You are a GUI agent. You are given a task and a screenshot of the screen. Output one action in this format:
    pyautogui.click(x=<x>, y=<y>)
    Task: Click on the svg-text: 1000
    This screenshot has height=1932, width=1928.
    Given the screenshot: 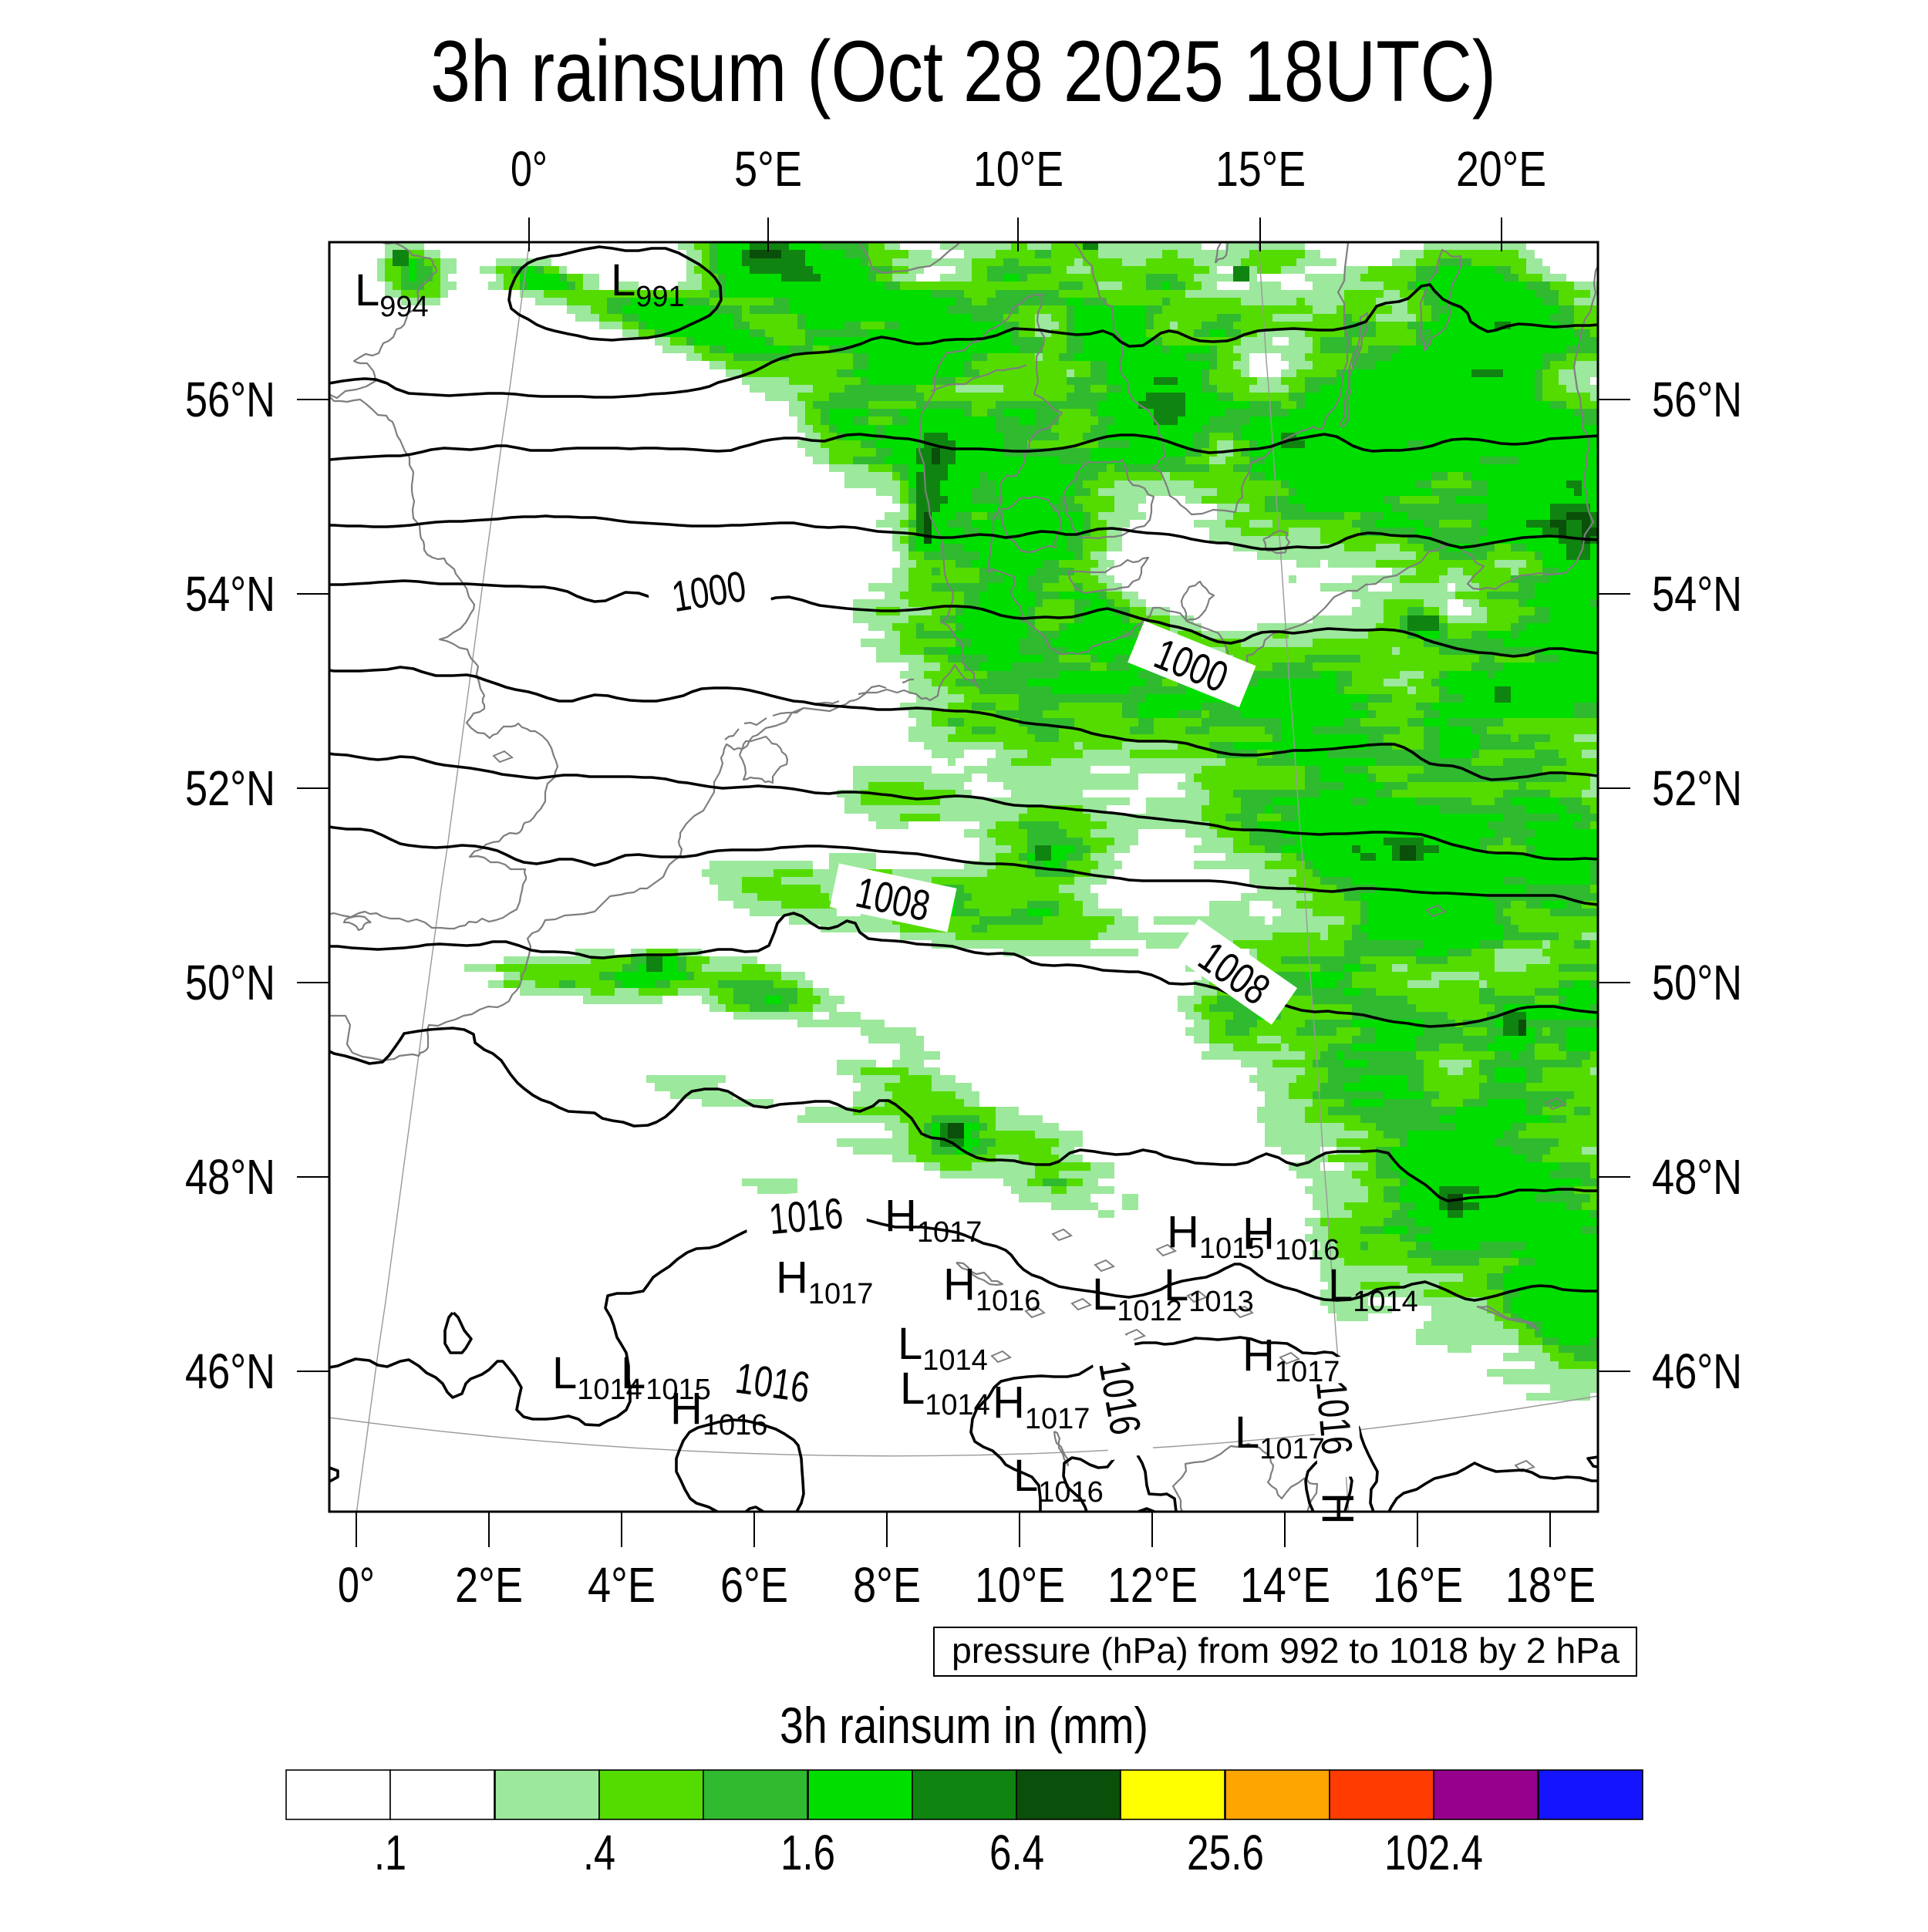 What is the action you would take?
    pyautogui.click(x=709, y=591)
    